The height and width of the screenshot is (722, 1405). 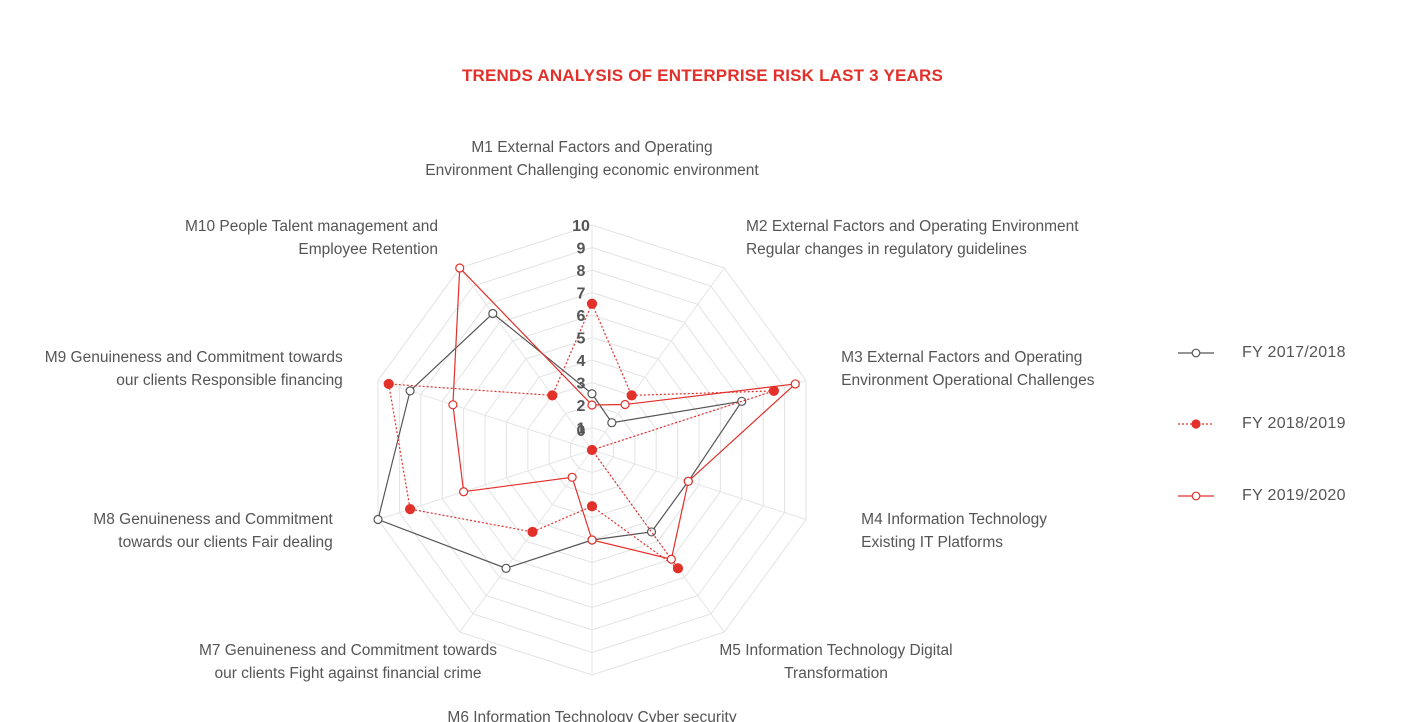 I want to click on axis-label-line: towards our clients Fair dealing, so click(x=225, y=542).